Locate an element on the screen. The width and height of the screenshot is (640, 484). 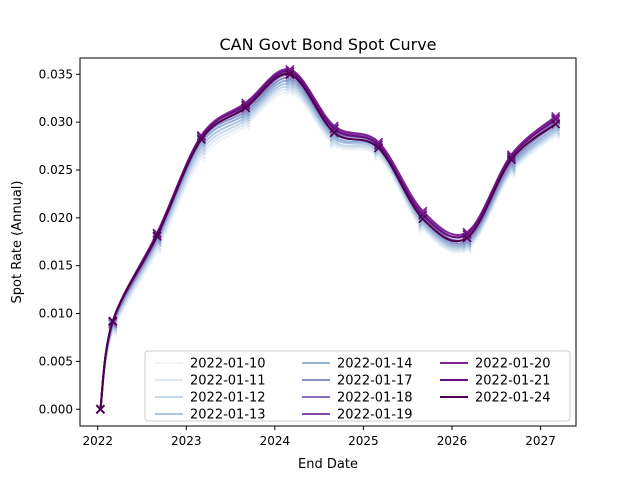
x-tick-label: 2027 is located at coordinates (540, 441).